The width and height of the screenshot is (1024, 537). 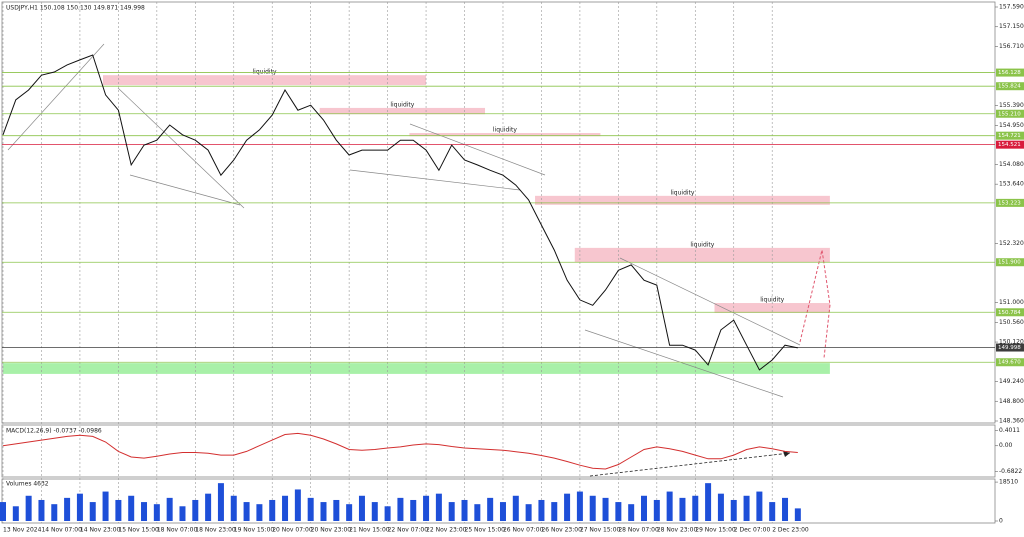 I want to click on x-tick-label: 28 Nov 23:00, so click(x=677, y=530).